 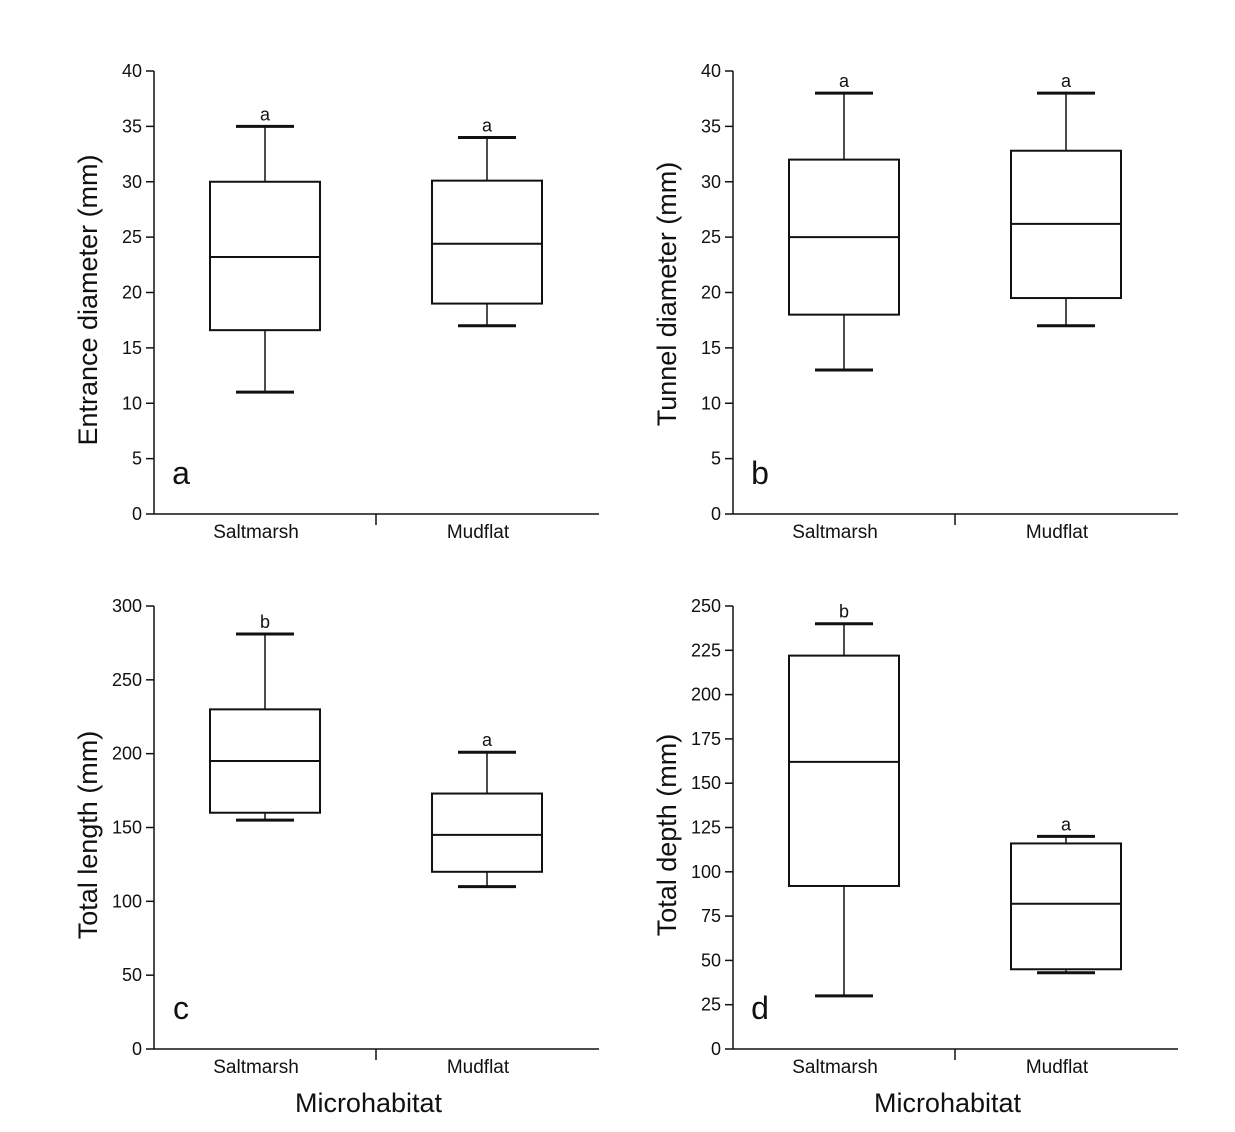 What do you see at coordinates (88, 299) in the screenshot?
I see `y-axis-title: Entrance diameter (mm)` at bounding box center [88, 299].